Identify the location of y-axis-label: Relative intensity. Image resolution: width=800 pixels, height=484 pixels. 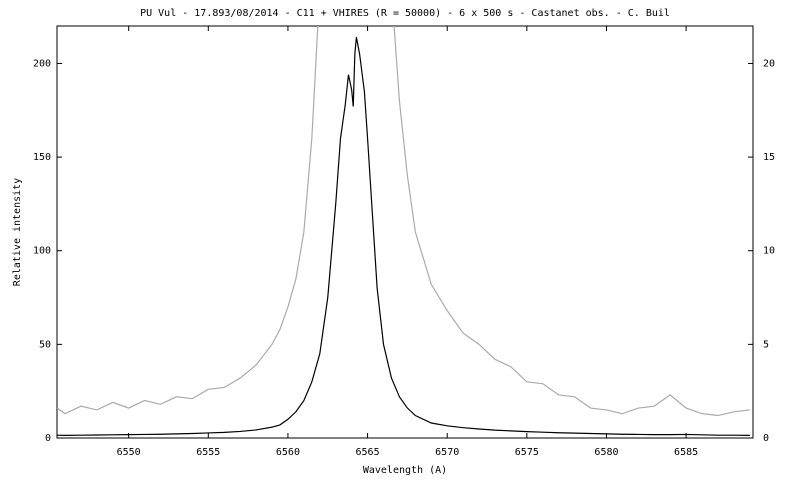
(17, 232).